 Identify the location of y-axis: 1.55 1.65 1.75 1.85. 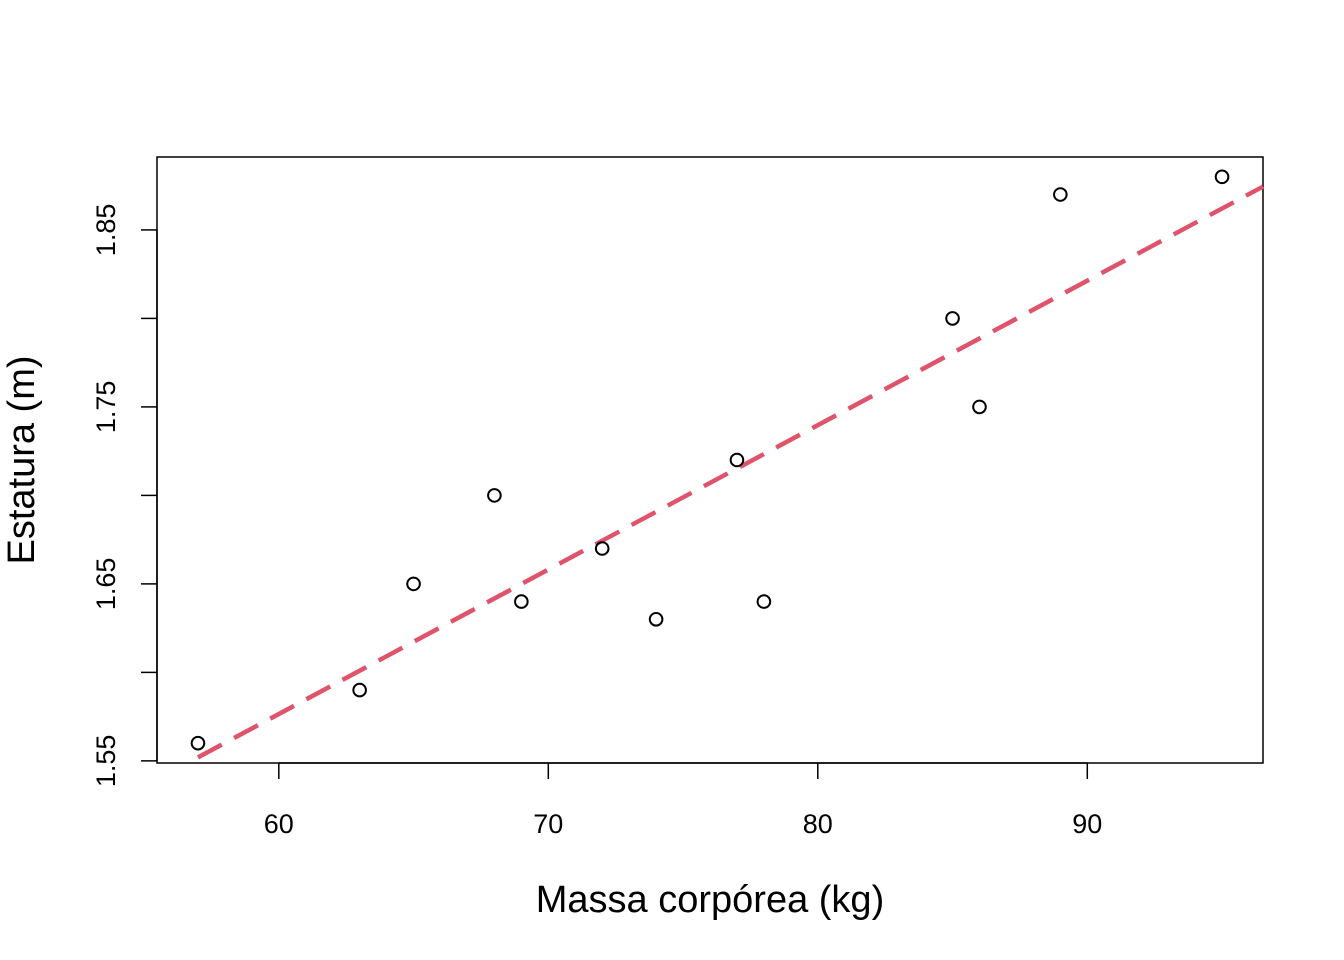
(124, 496).